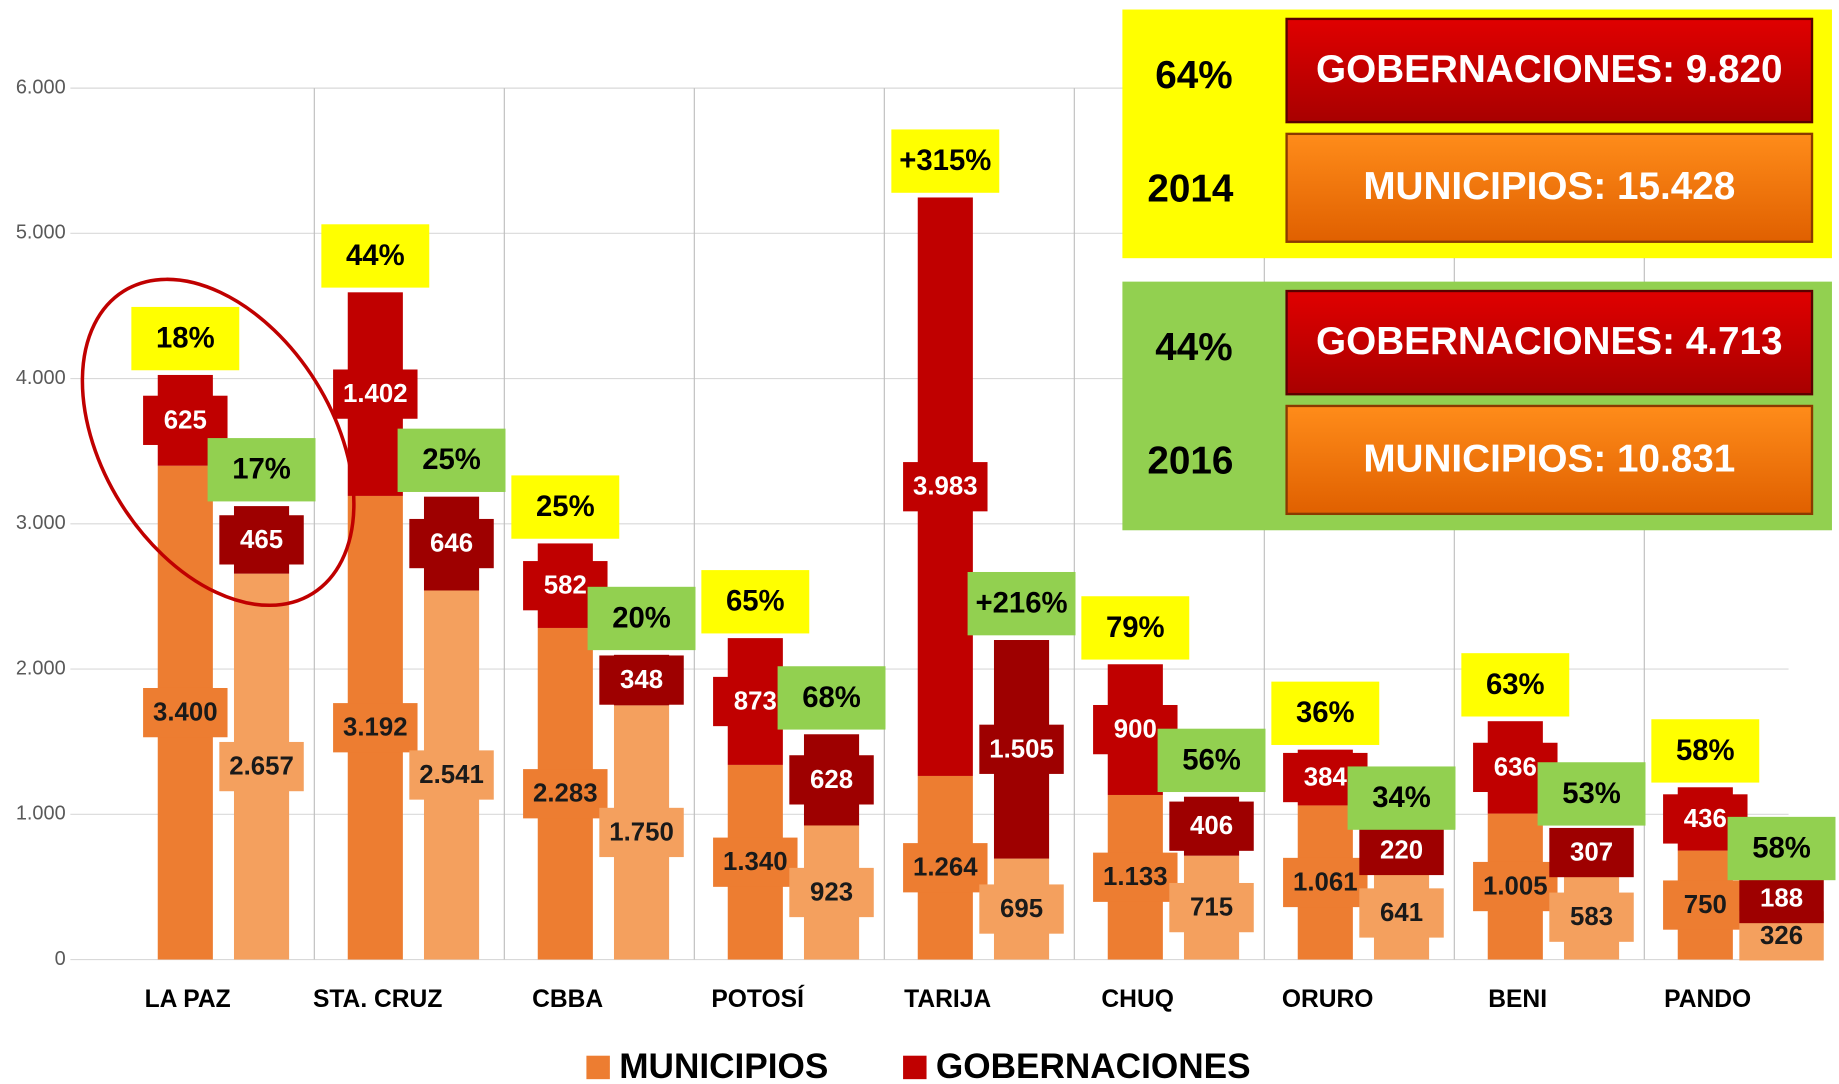 Image resolution: width=1839 pixels, height=1084 pixels. What do you see at coordinates (261, 469) in the screenshot?
I see `change-label: 17%` at bounding box center [261, 469].